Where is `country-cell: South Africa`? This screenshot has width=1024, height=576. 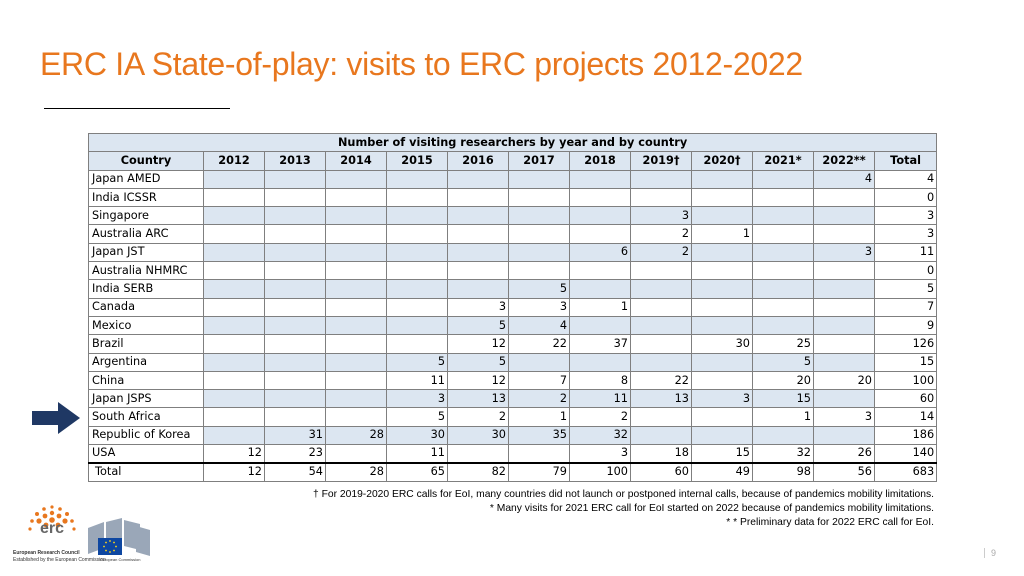
country-cell: South Africa is located at coordinates (146, 417).